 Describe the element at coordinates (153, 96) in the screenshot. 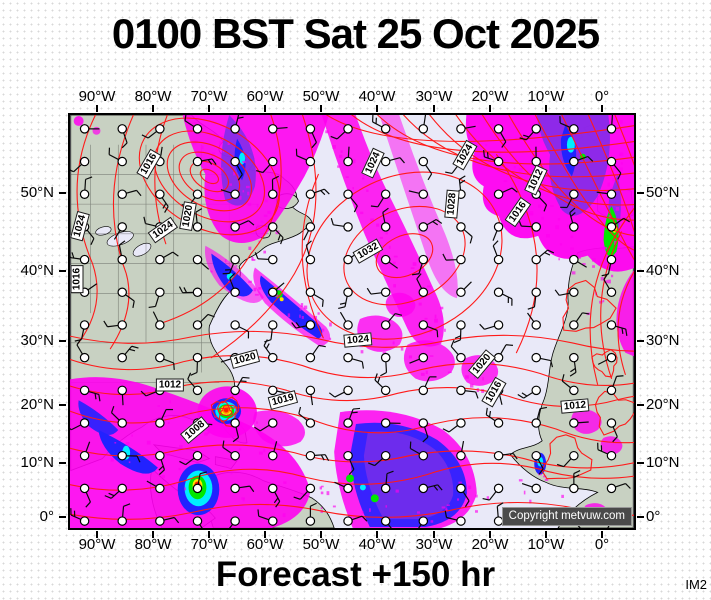

I see `lon-axis-label-top: 80°W` at that location.